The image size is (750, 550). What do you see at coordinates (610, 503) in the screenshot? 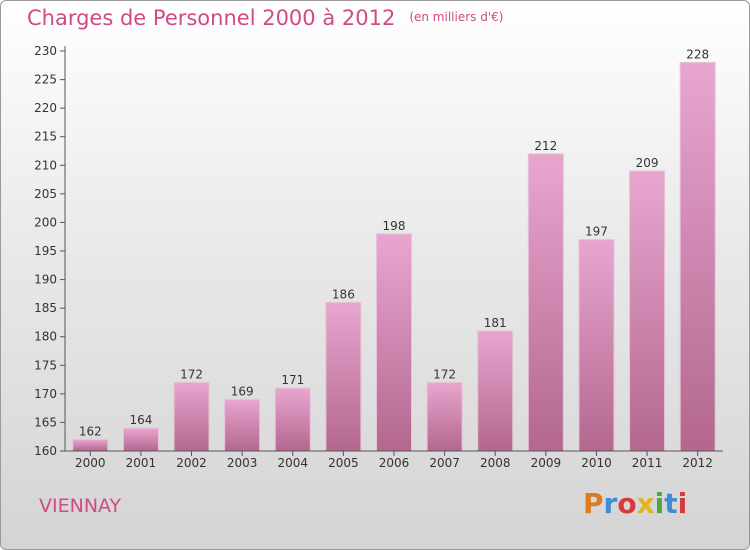
I see `logo-letter: r` at bounding box center [610, 503].